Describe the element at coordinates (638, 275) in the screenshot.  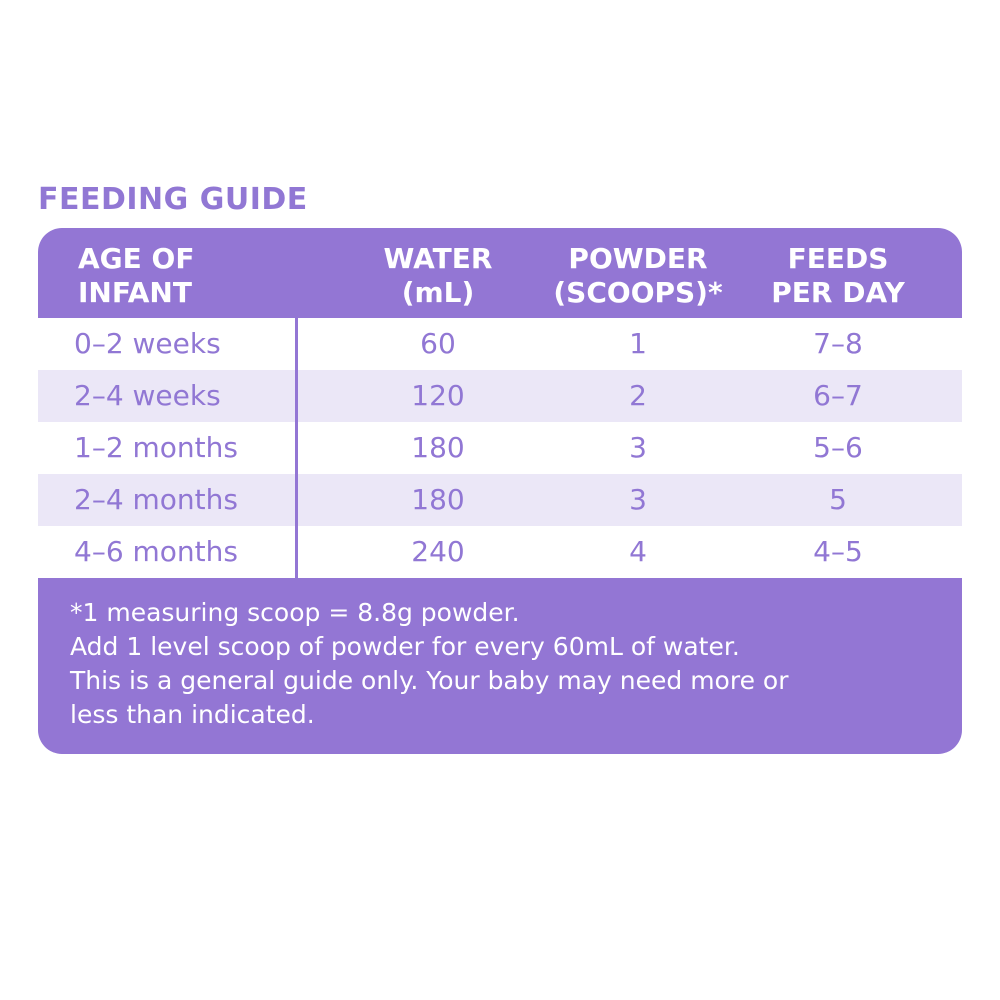
I see `header-powder: POWDER (SCOOPS)*` at that location.